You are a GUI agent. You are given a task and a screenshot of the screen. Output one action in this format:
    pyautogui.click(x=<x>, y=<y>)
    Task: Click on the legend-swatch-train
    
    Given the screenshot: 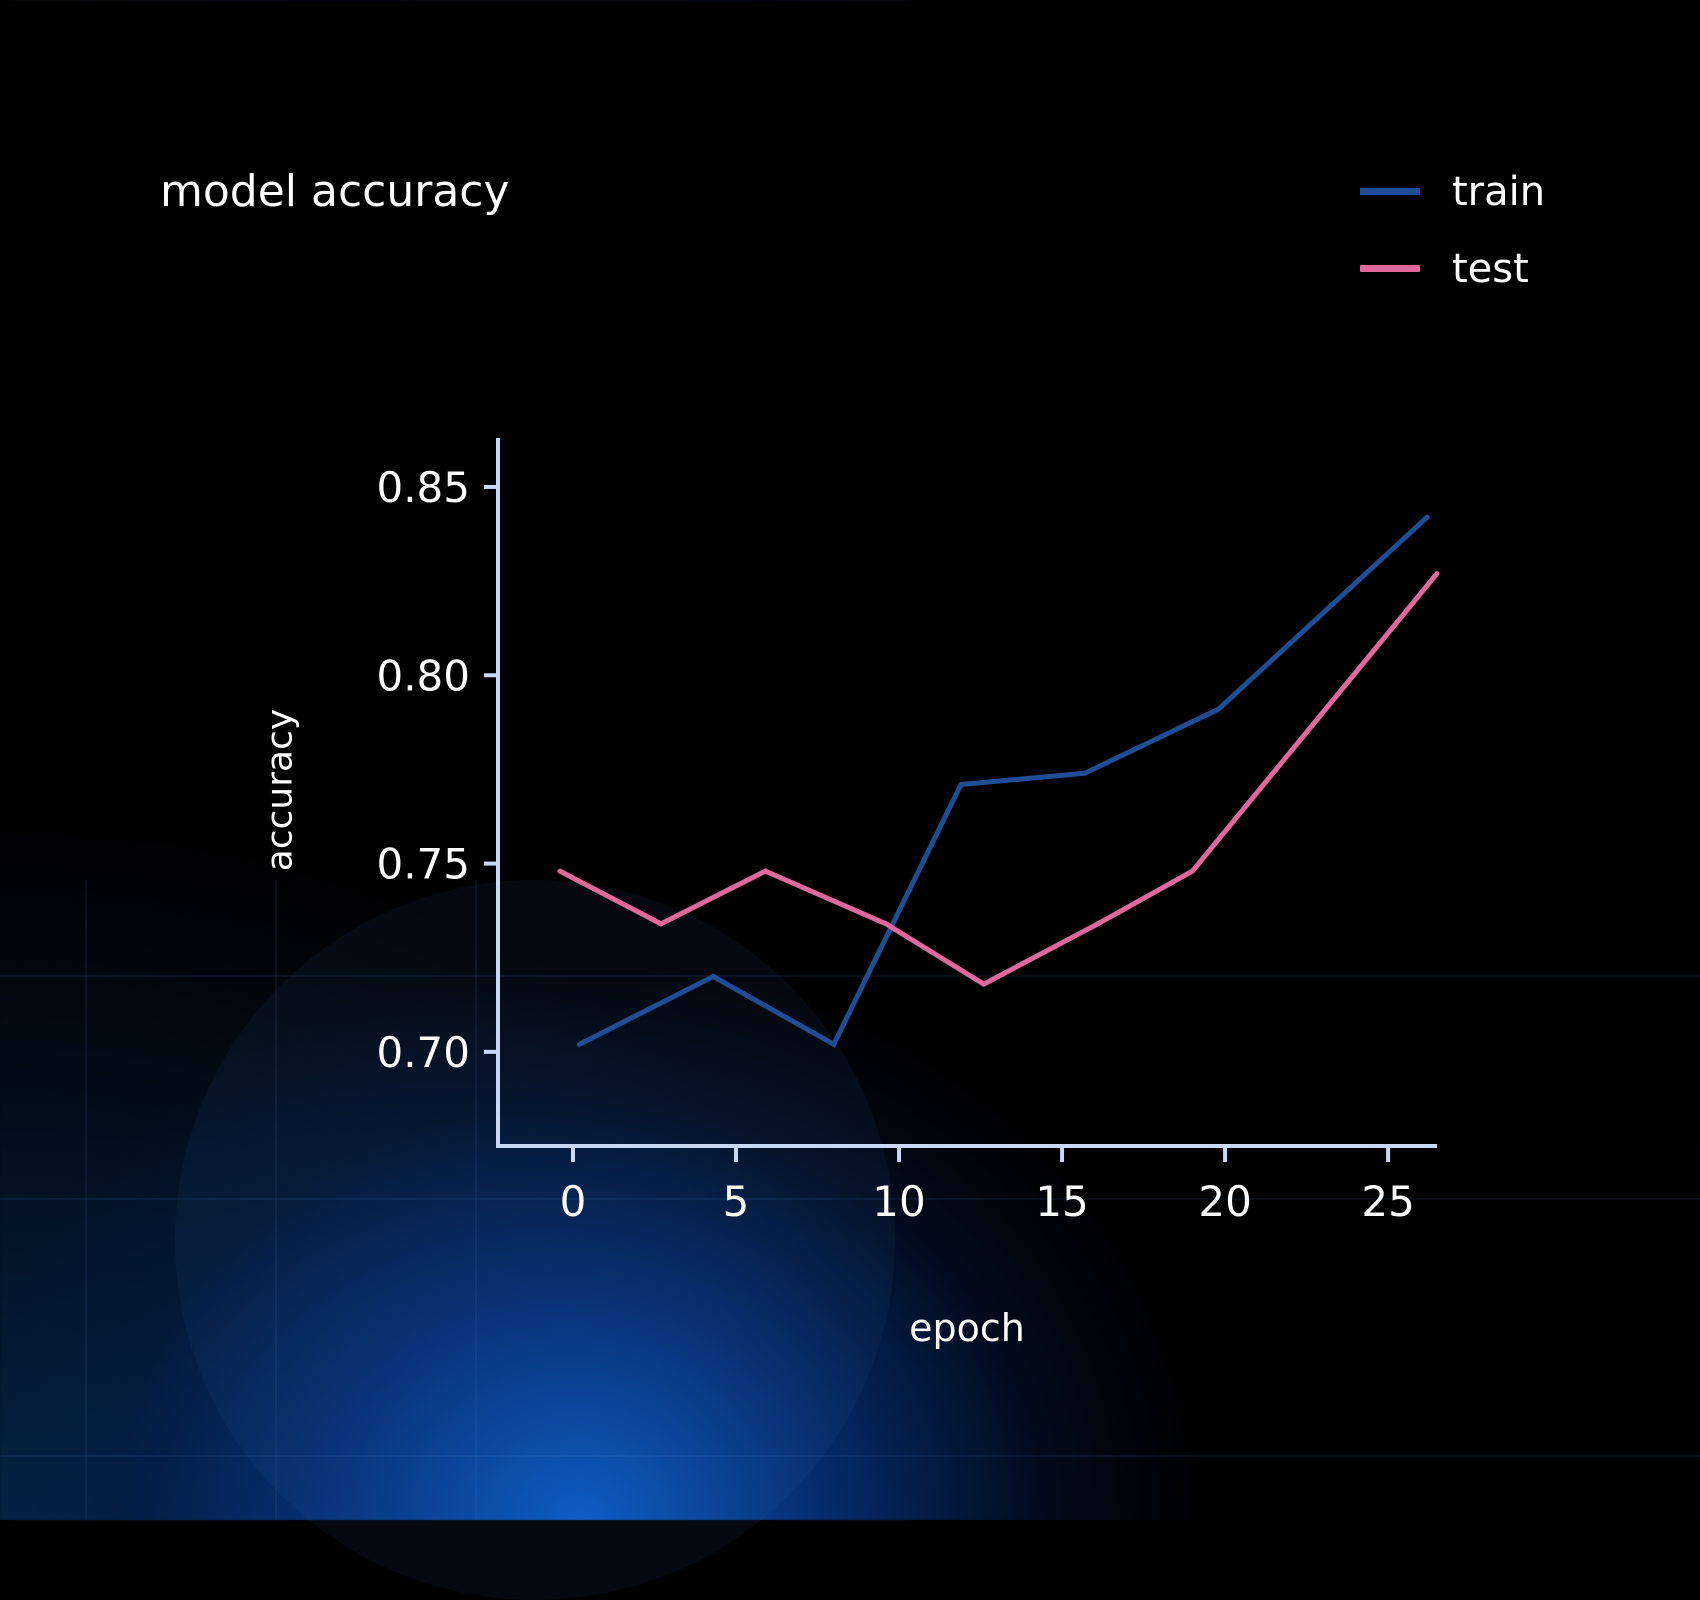 What is the action you would take?
    pyautogui.click(x=1390, y=191)
    